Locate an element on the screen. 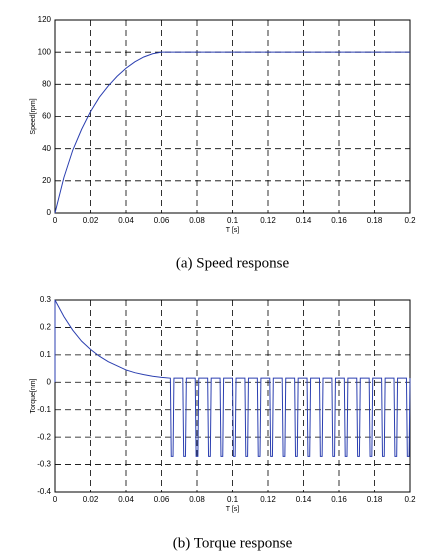  y-tick-label: -0.4 is located at coordinates (44, 491).